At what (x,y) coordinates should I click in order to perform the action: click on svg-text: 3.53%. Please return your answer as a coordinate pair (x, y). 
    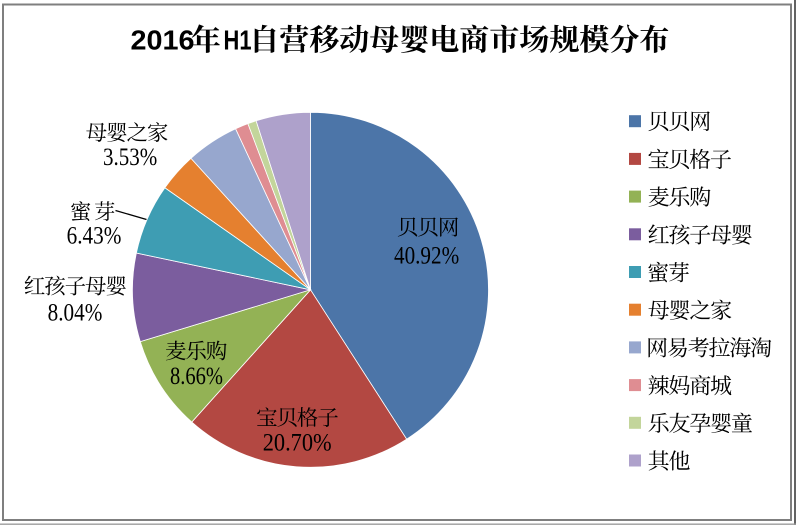
    Looking at the image, I should click on (130, 157).